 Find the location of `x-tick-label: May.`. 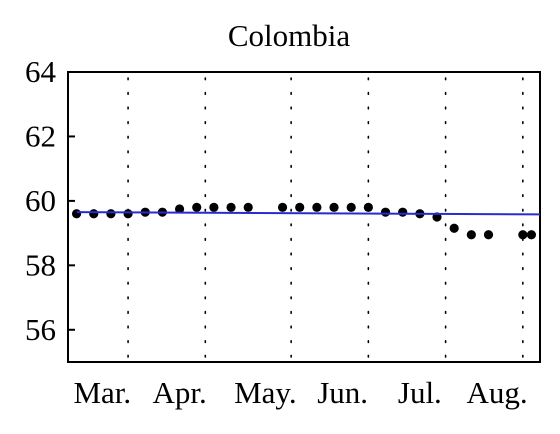

x-tick-label: May. is located at coordinates (265, 392).